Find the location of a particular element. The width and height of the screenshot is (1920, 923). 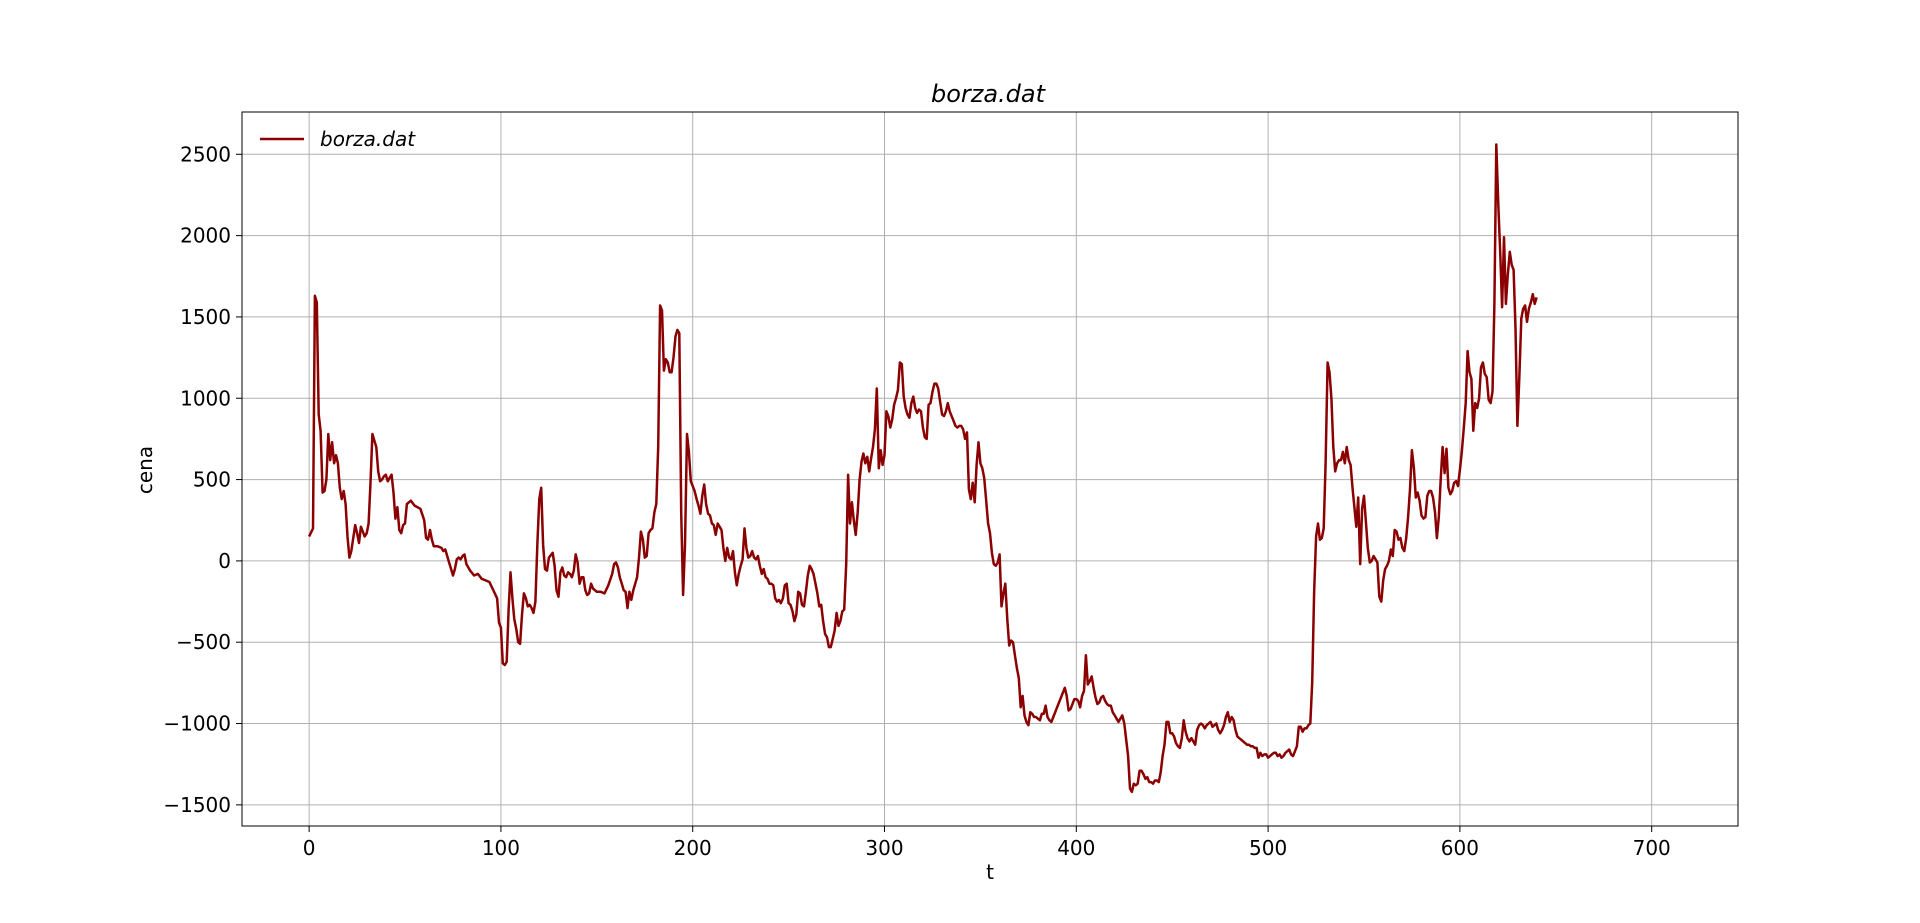

chart-title: borza.dat is located at coordinates (989, 94).